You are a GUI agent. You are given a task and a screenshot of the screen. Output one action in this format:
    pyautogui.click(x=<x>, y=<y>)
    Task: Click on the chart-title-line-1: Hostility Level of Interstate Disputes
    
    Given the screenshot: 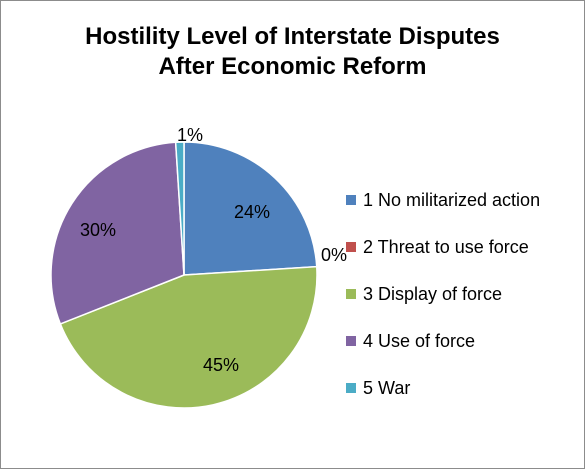 What is the action you would take?
    pyautogui.click(x=292, y=36)
    